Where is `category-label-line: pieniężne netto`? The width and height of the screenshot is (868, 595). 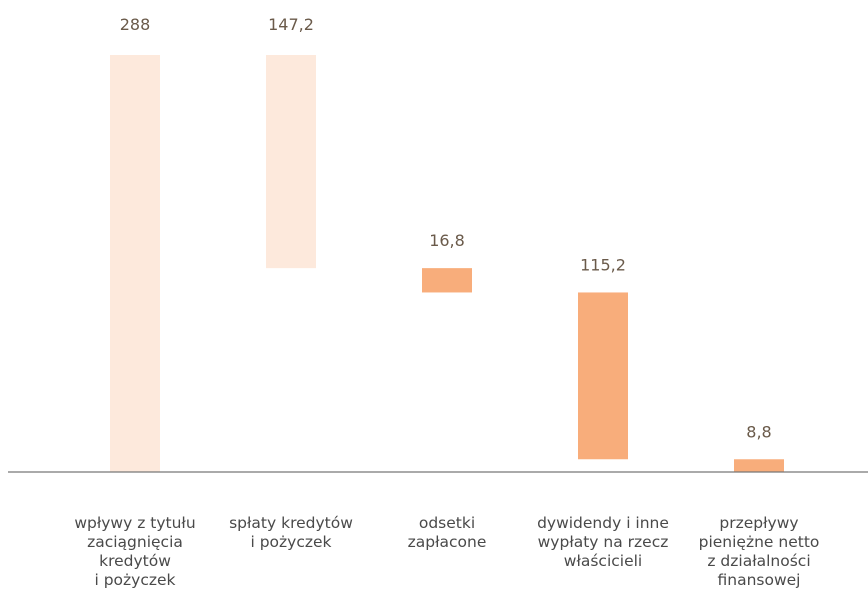
category-label-line: pieniężne netto is located at coordinates (759, 542).